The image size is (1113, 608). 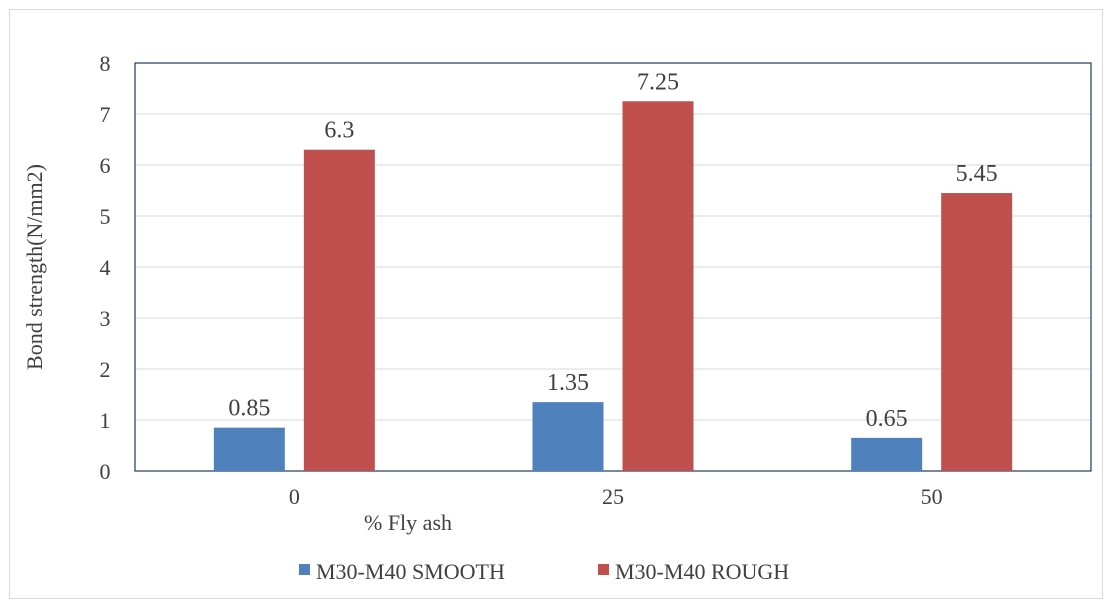 What do you see at coordinates (105, 114) in the screenshot?
I see `y-tick-label: 7` at bounding box center [105, 114].